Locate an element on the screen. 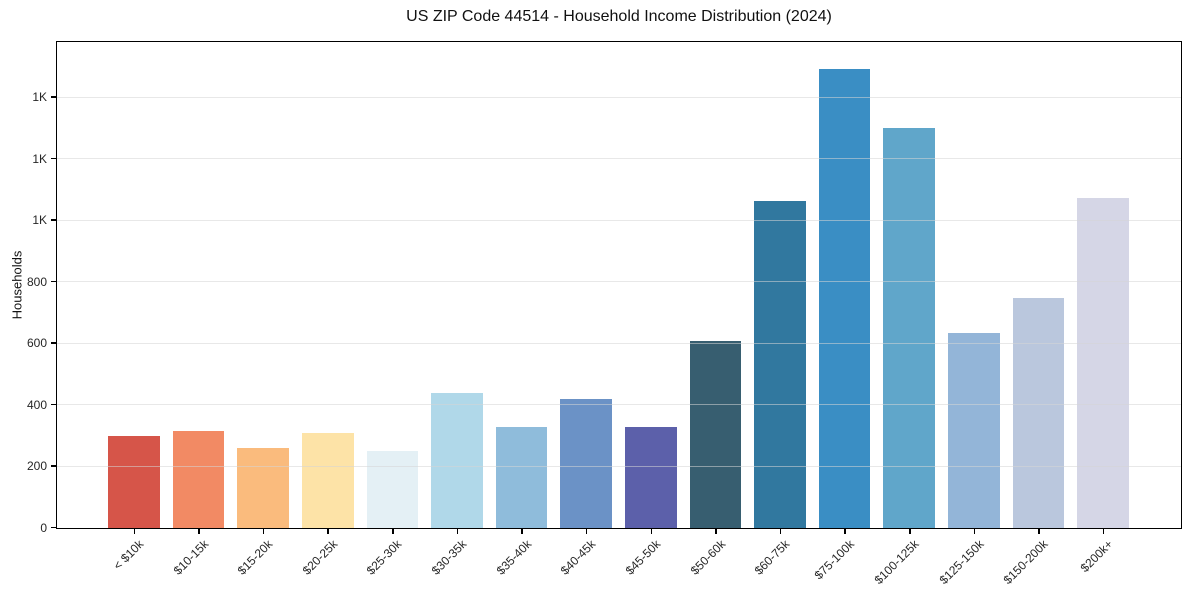 The image size is (1189, 590). bar-45-50k is located at coordinates (650, 477).